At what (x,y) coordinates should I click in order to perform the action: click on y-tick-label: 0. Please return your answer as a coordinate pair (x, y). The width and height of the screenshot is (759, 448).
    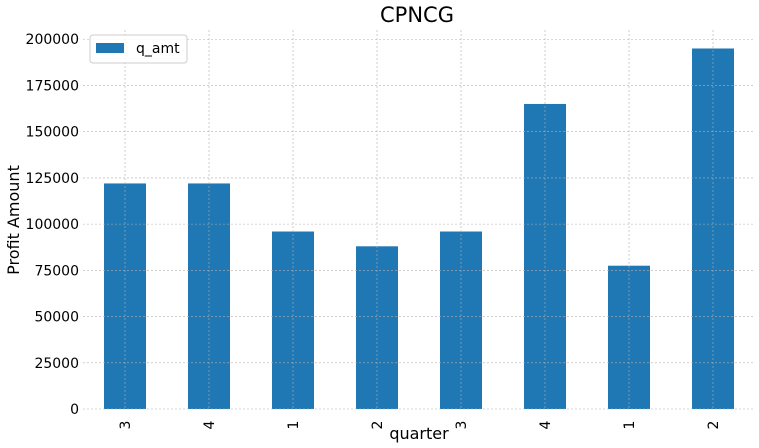
    Looking at the image, I should click on (74, 410).